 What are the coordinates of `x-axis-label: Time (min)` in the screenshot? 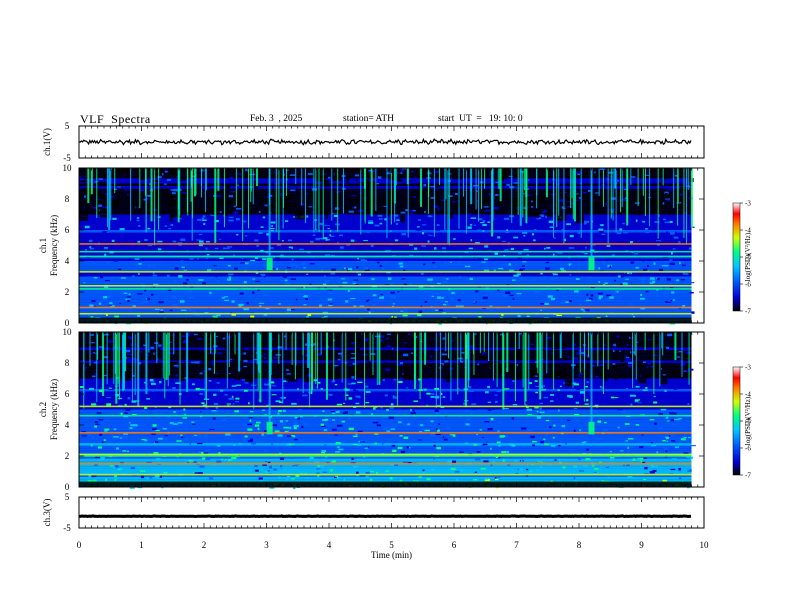 It's located at (391, 555).